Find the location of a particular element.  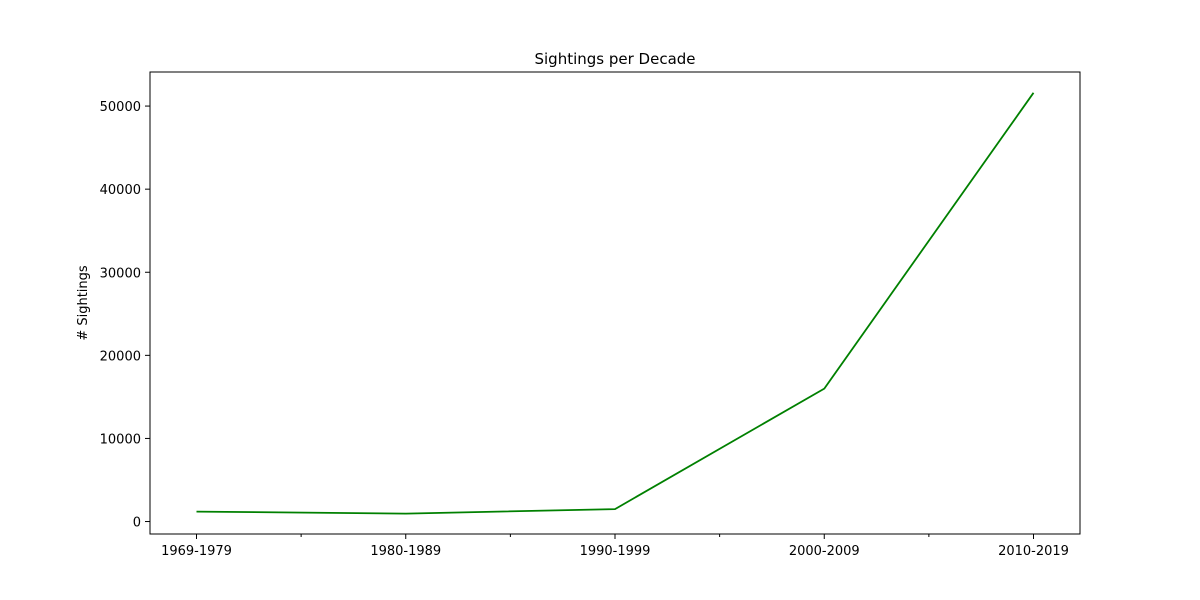

x-tick-label: 1990-1999 is located at coordinates (615, 551).